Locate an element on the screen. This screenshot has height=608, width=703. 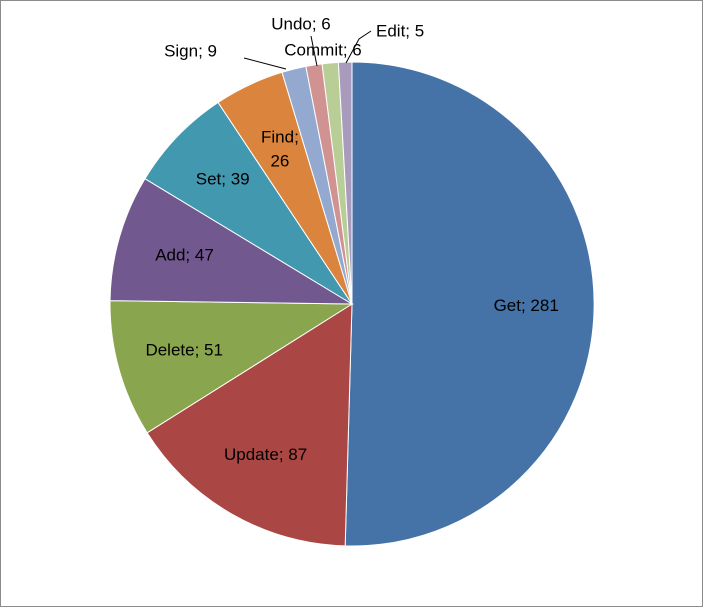
pie-slice-edit is located at coordinates (345, 183).